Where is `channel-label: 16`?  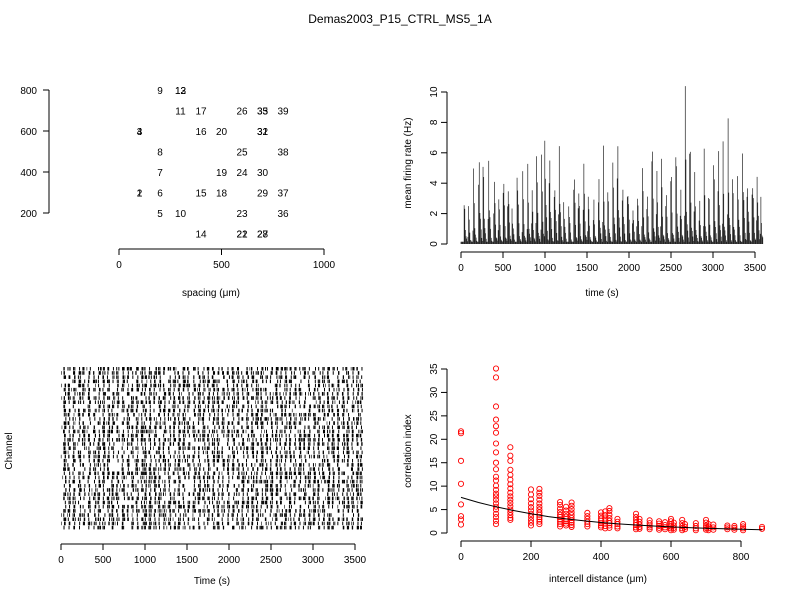
channel-label: 16 is located at coordinates (201, 132).